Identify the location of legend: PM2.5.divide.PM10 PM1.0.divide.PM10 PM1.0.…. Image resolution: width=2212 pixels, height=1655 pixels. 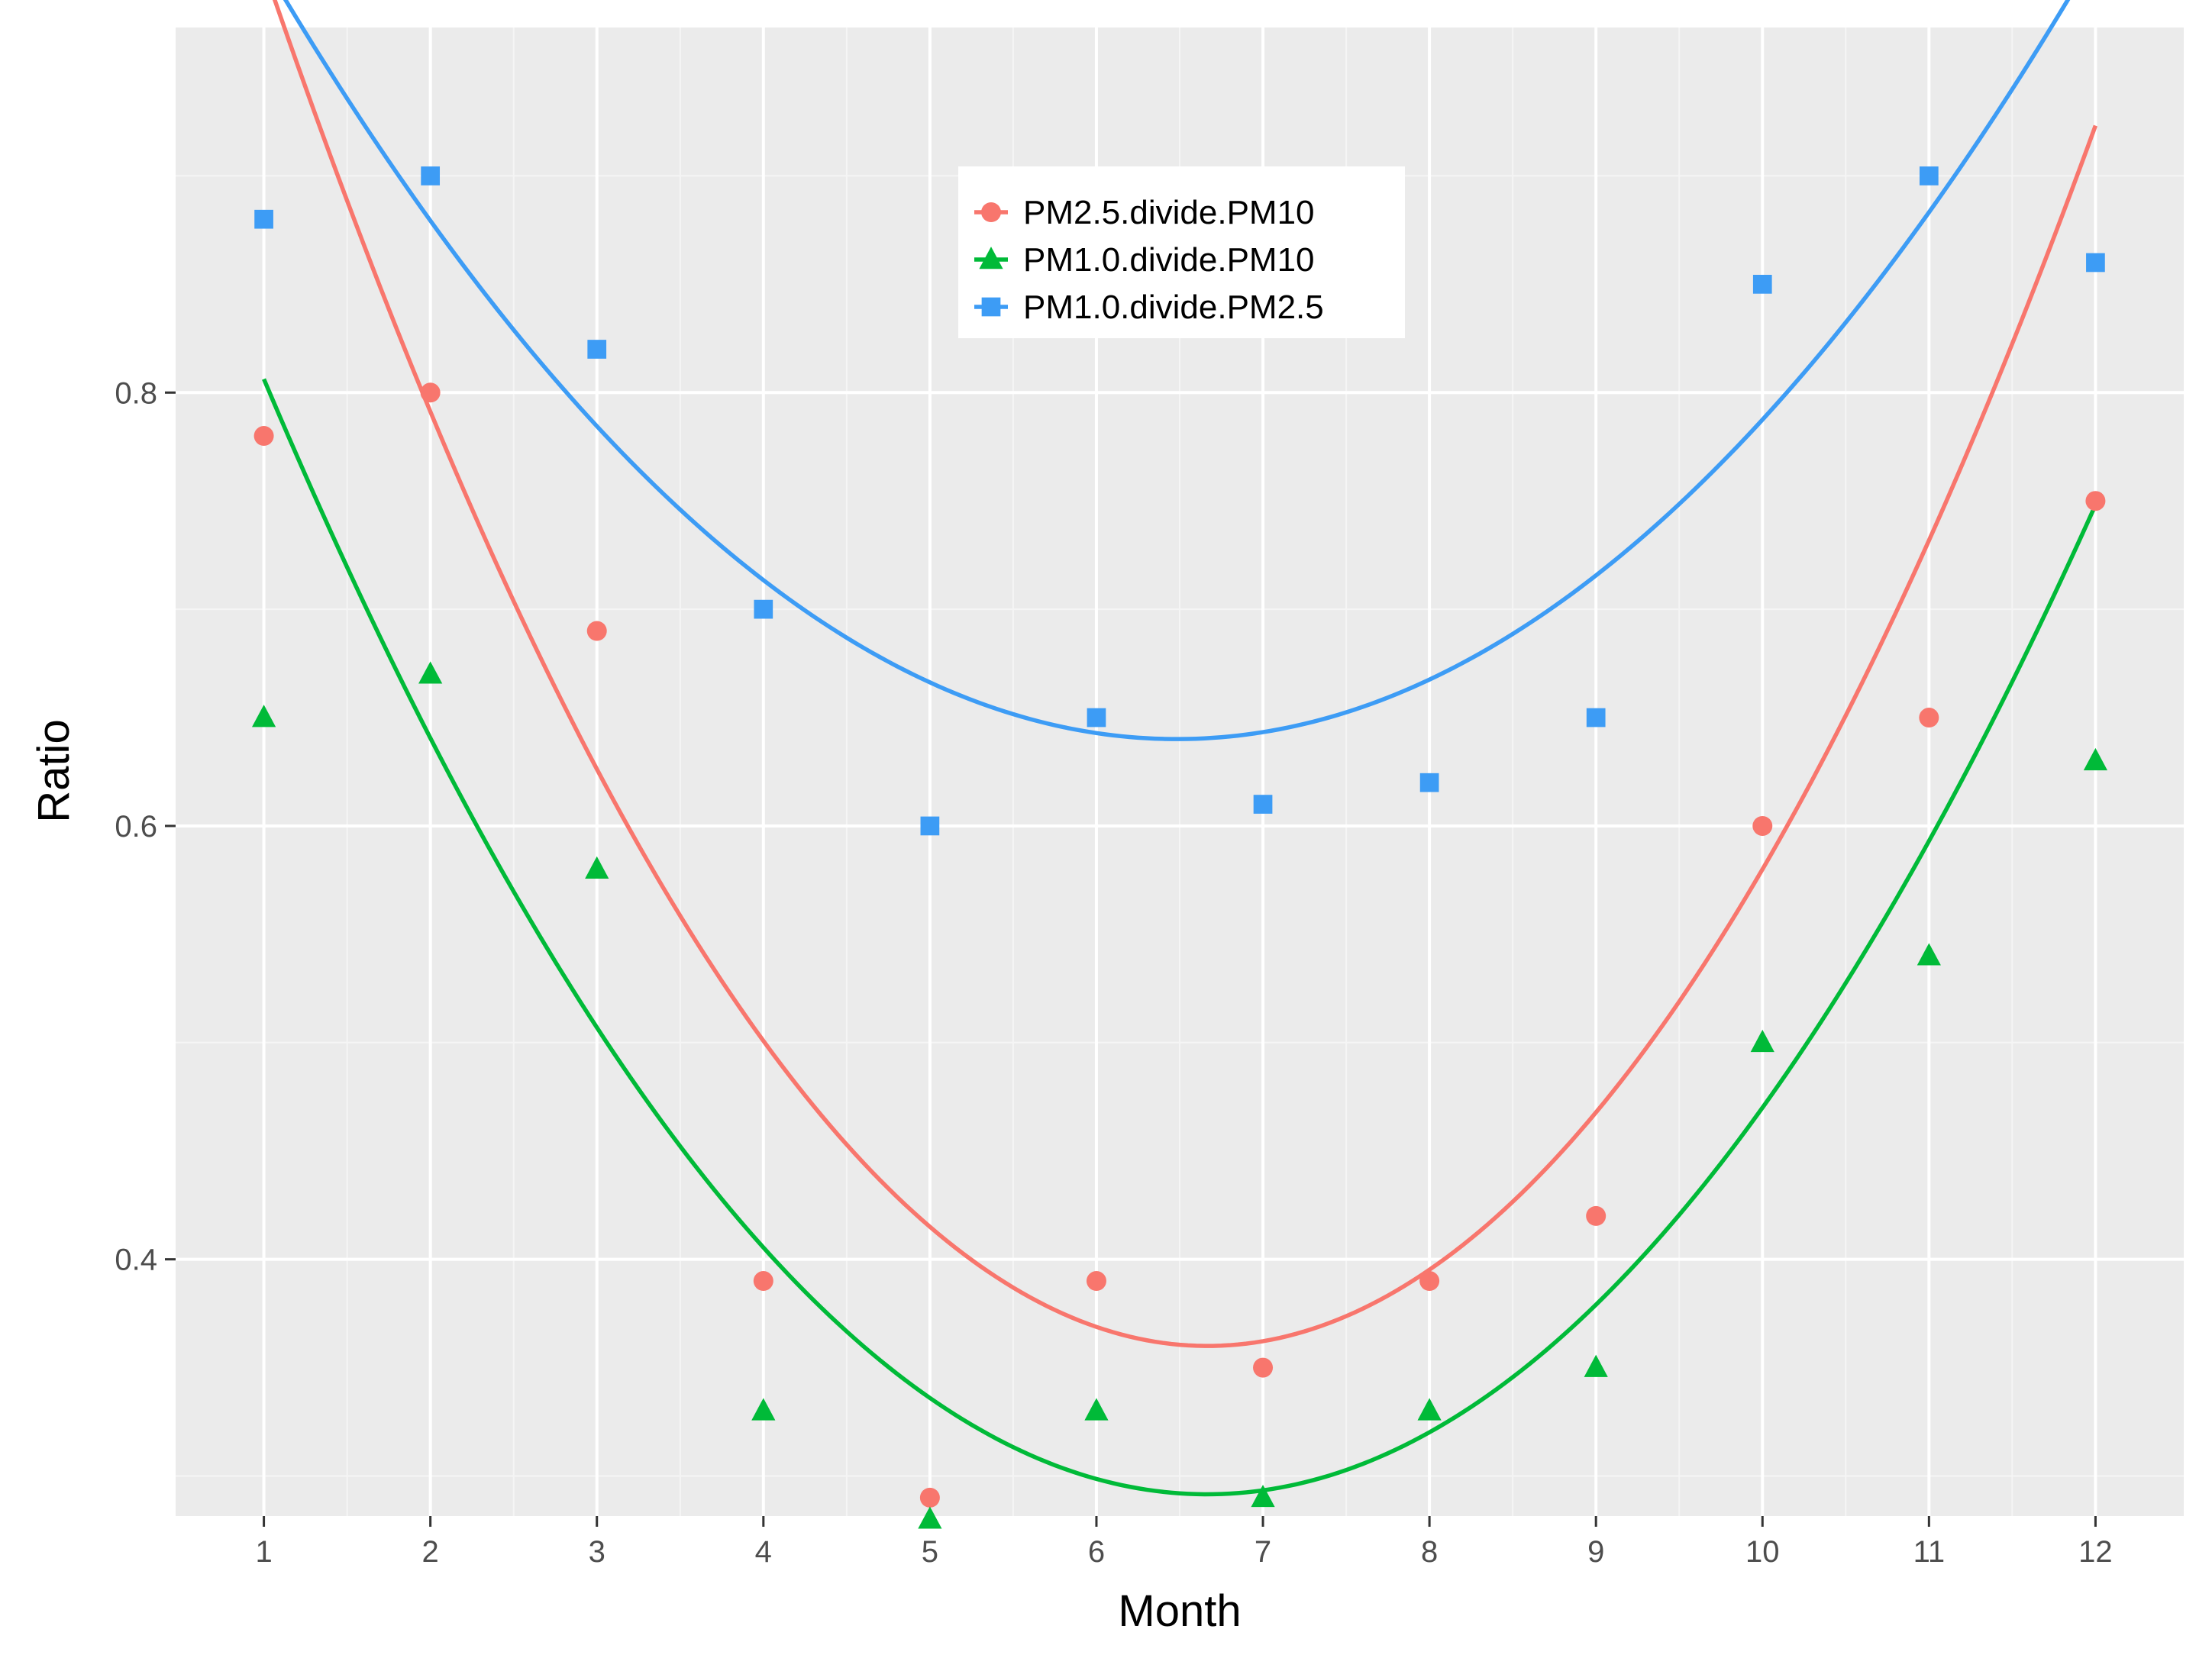
(1181, 252).